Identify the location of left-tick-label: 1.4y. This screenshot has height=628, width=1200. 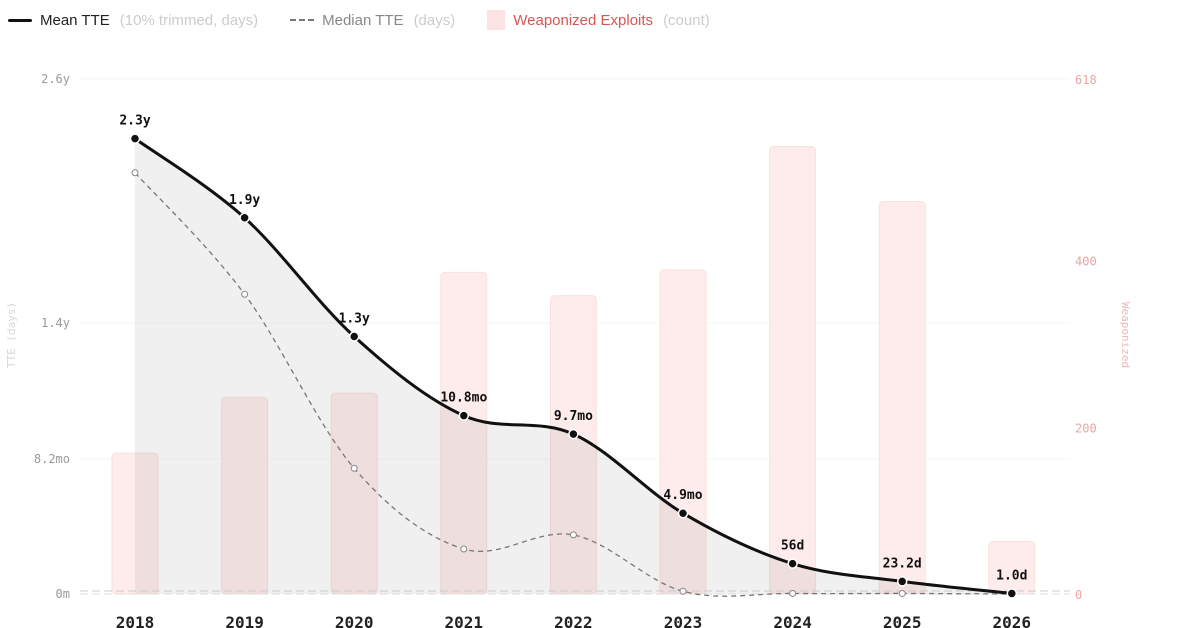
(55, 323).